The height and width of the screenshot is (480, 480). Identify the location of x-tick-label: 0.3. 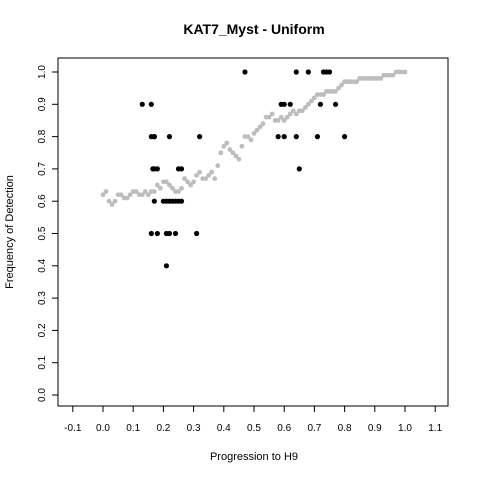
(194, 428).